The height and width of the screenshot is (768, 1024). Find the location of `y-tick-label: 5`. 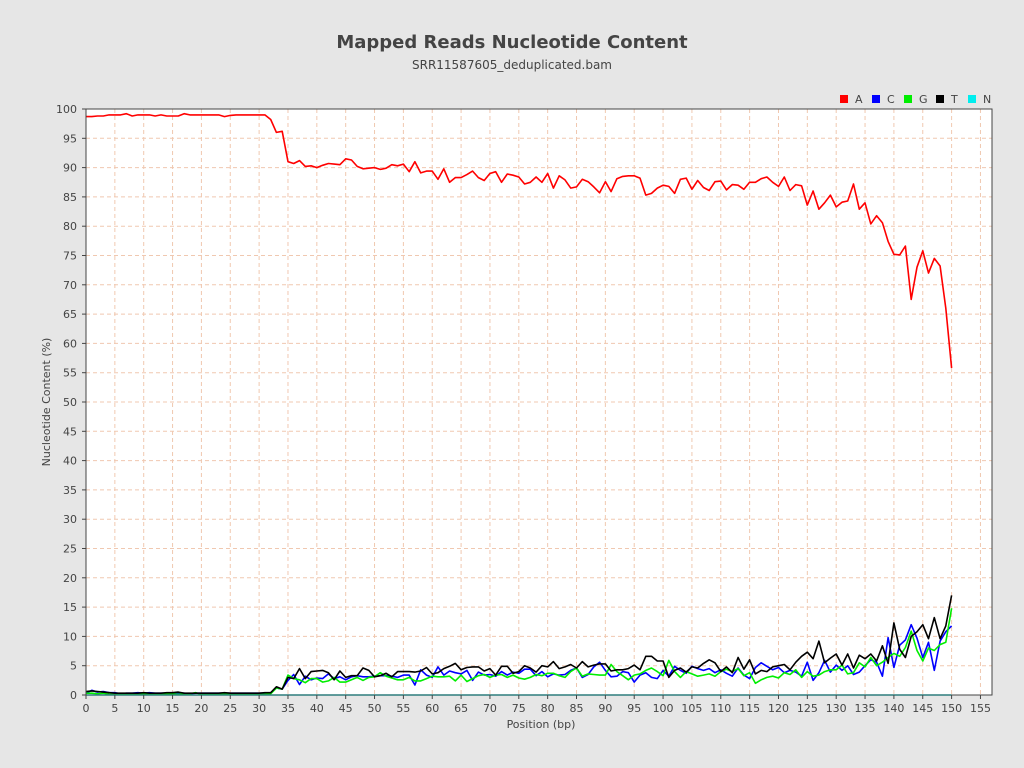

y-tick-label: 5 is located at coordinates (73, 666).